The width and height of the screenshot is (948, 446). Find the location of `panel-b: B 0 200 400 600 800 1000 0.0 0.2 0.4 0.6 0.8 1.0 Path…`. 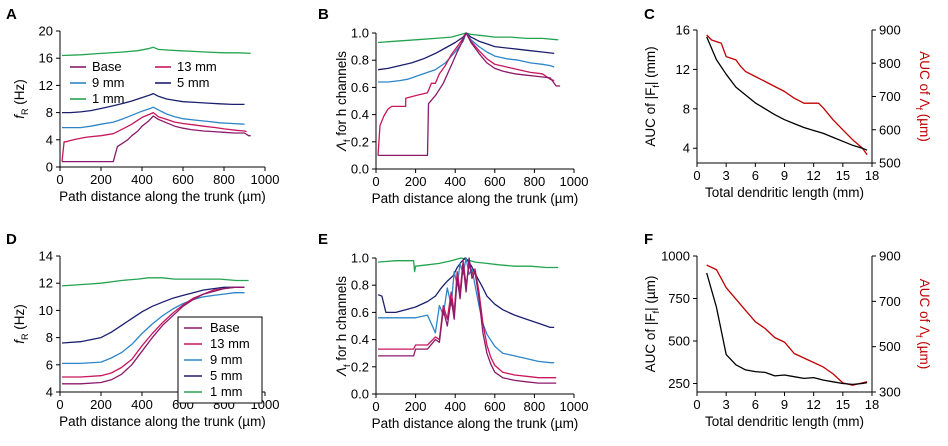

panel-b: B 0 200 400 600 800 1000 0.0 0.2 0.4 0.6 0.8 1.0 Path… is located at coordinates (453, 106).